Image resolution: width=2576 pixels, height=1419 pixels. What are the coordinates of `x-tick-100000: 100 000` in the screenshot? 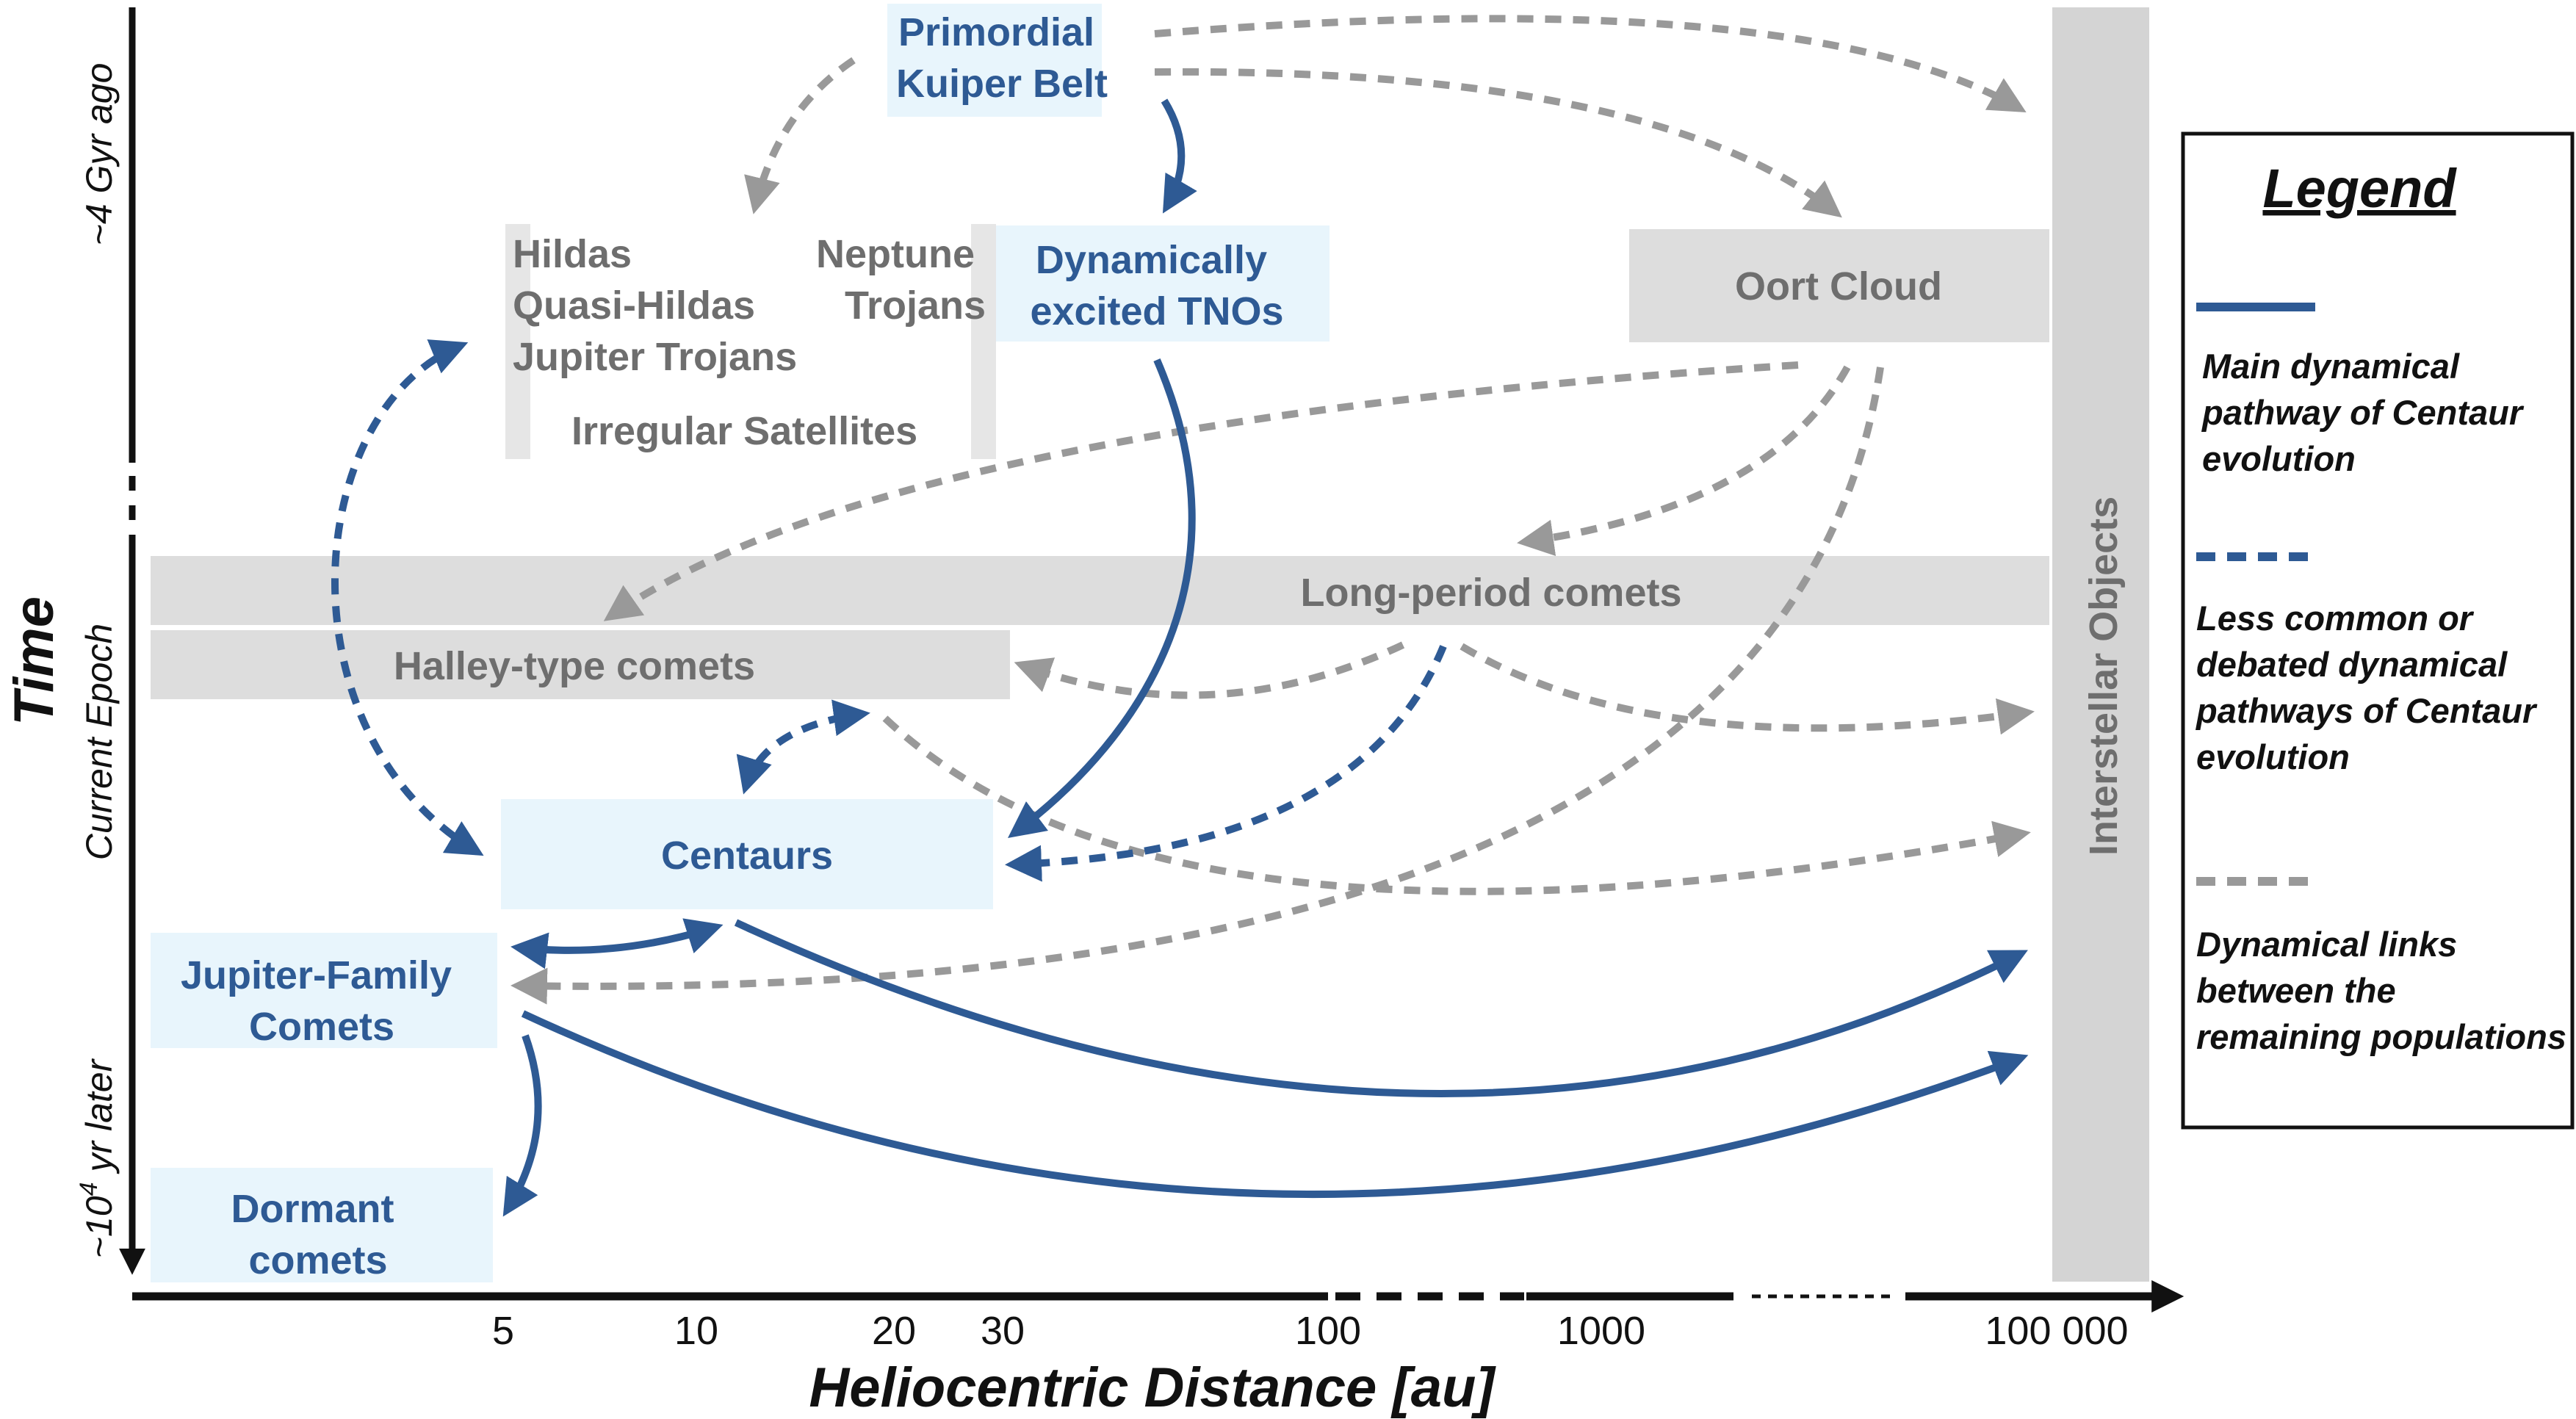 It's located at (2056, 1331).